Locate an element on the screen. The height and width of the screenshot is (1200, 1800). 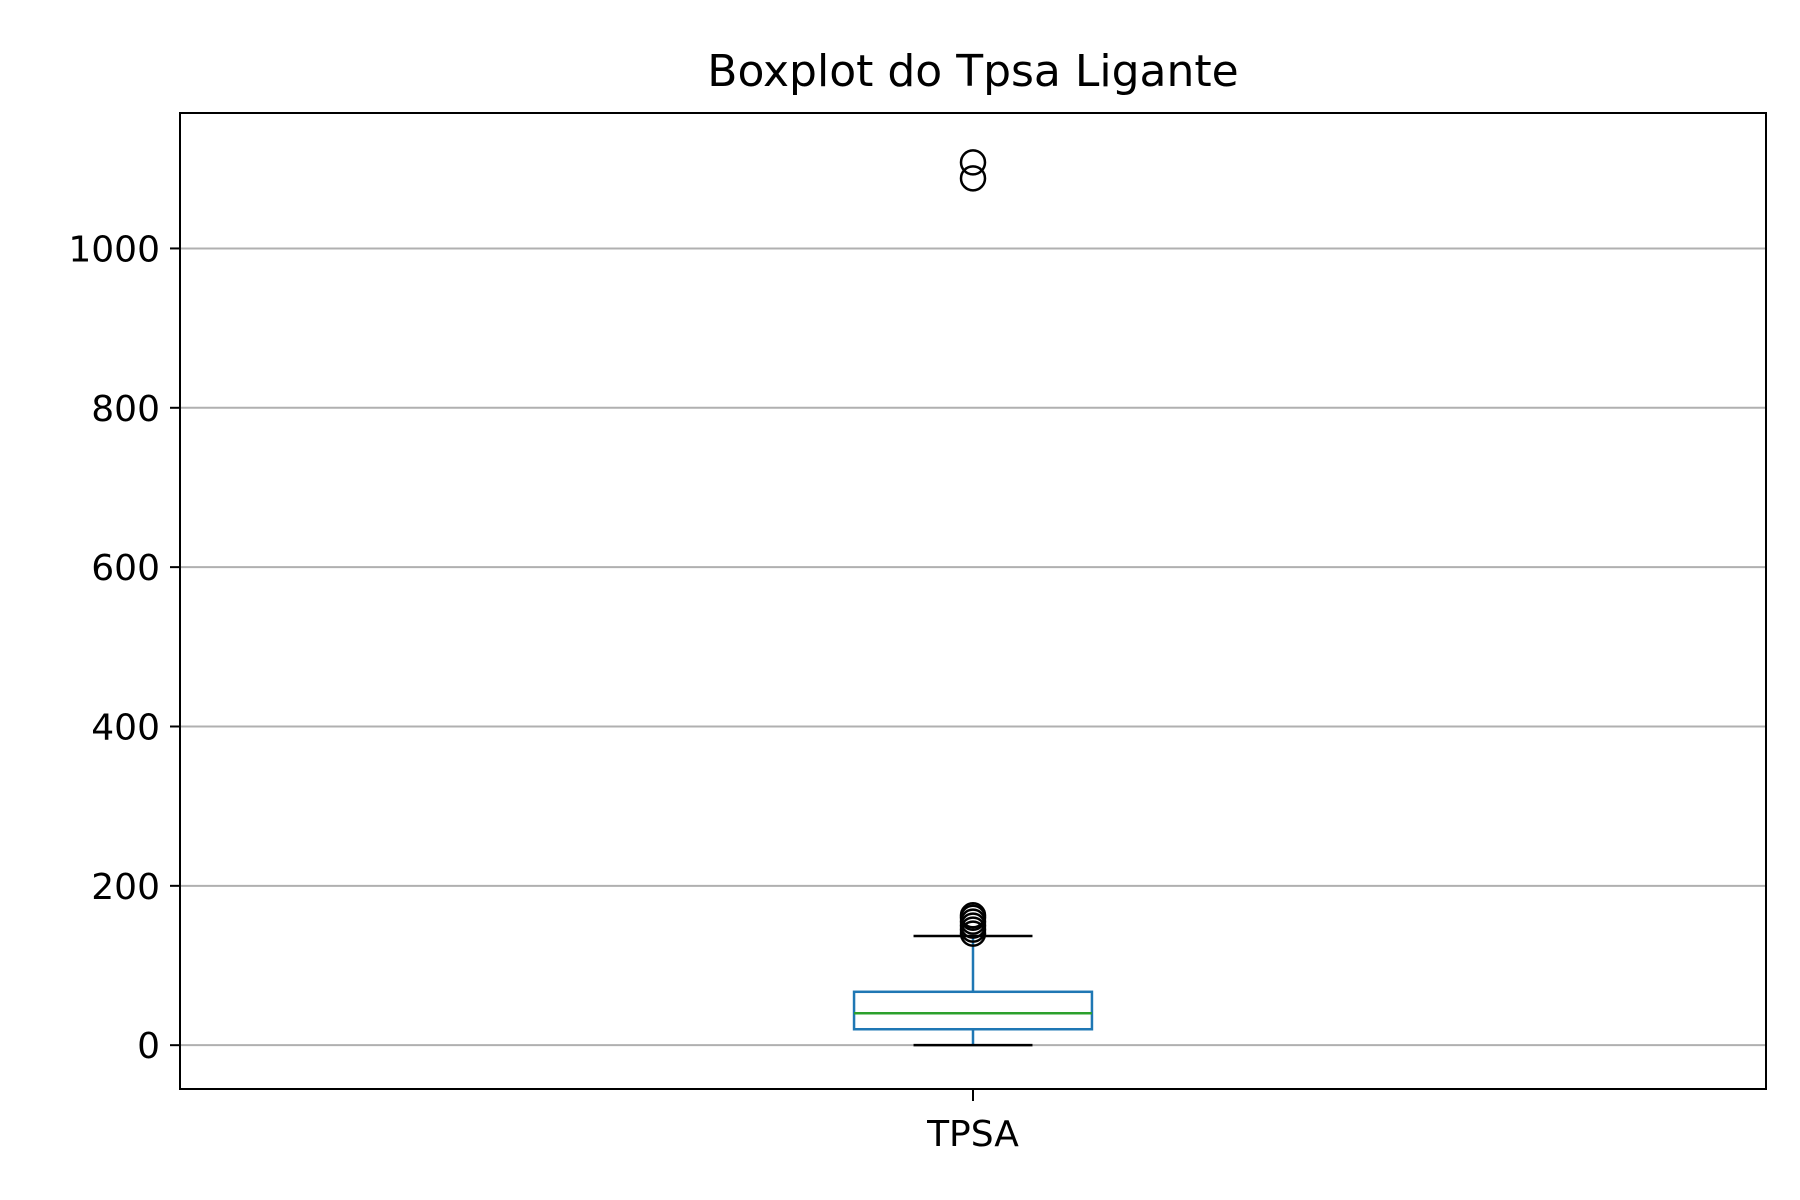
y-tick-label: 400 is located at coordinates (125, 727).